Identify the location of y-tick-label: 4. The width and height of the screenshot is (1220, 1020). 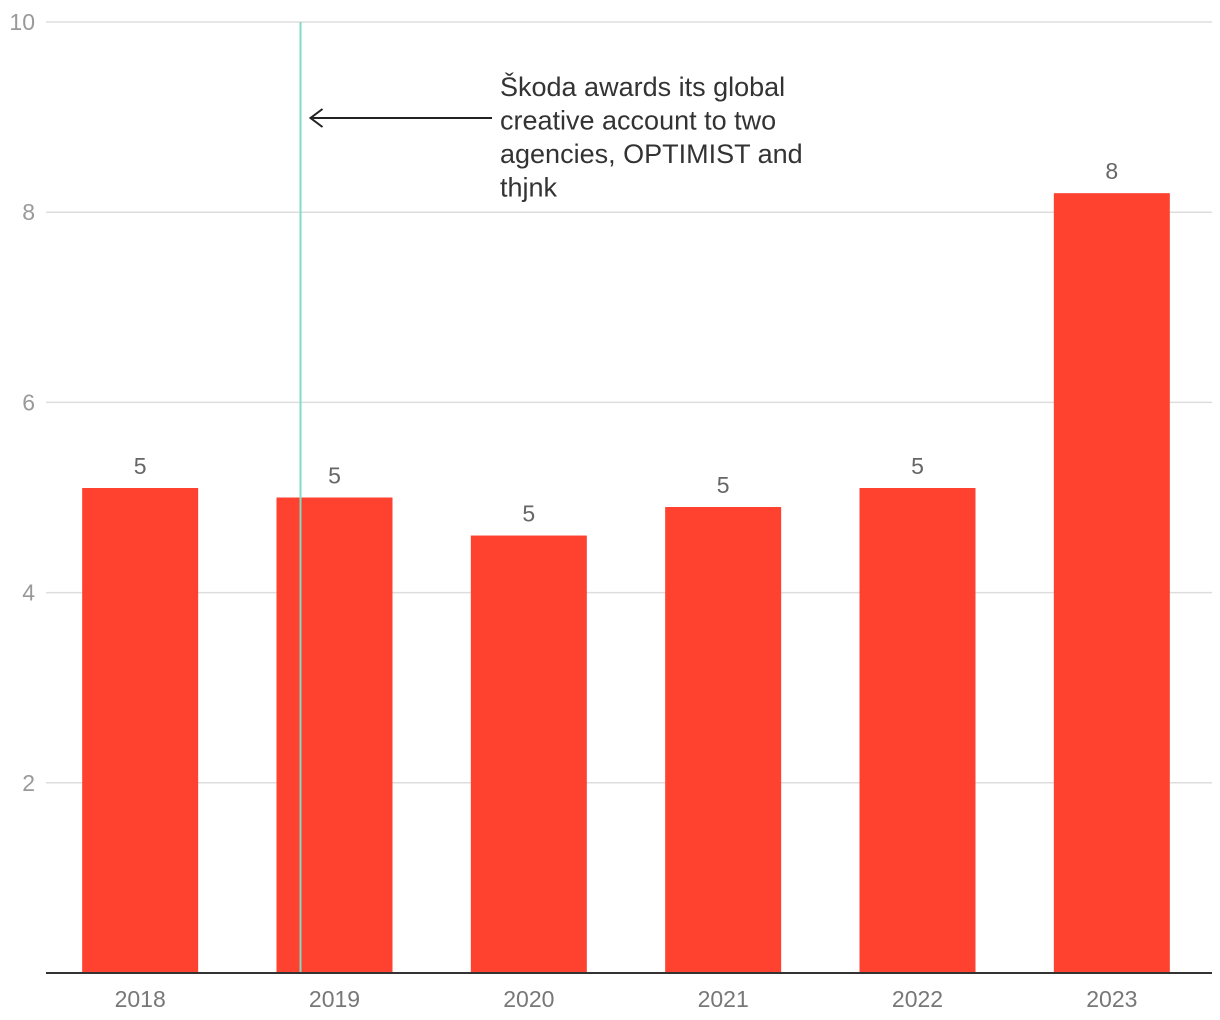
(28, 593).